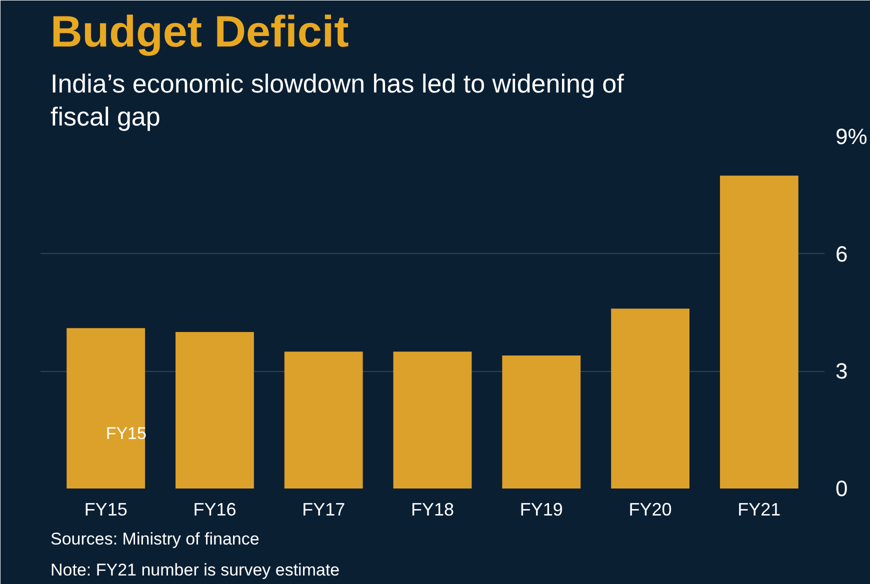  I want to click on y-tick-label: 9%, so click(852, 136).